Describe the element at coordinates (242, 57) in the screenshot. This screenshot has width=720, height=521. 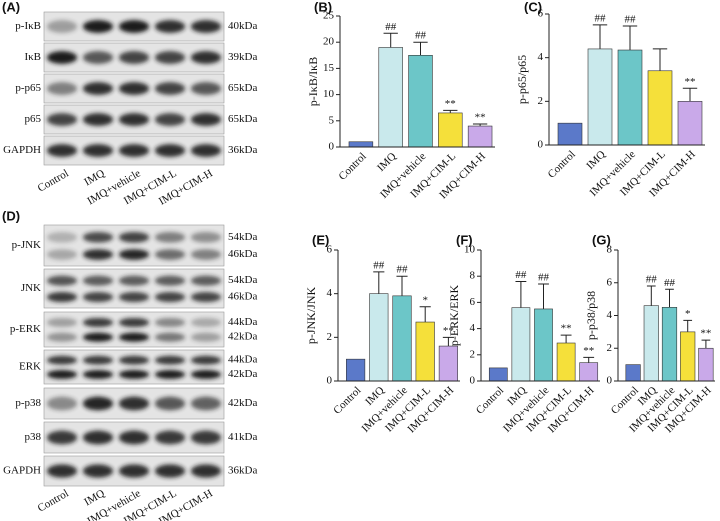
I see `kda-label: 39kDa` at that location.